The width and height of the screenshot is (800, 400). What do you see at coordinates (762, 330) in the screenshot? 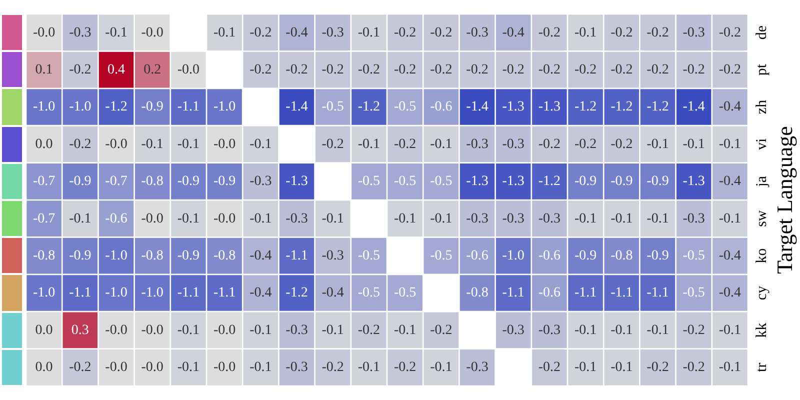
I see `y-tick-label: kk` at bounding box center [762, 330].